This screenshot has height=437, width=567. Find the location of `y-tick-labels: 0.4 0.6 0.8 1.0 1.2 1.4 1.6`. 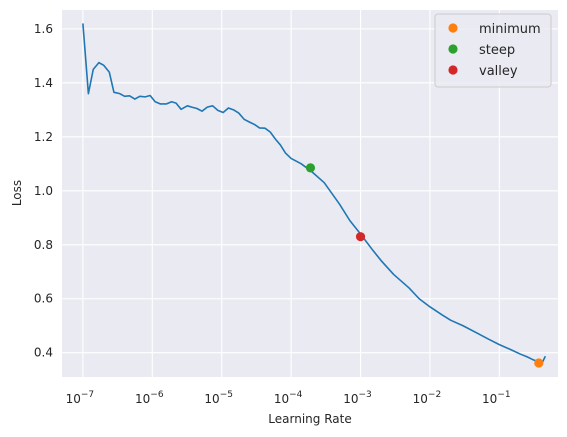

y-tick-labels: 0.4 0.6 0.8 1.0 1.2 1.4 1.6 is located at coordinates (43, 191).